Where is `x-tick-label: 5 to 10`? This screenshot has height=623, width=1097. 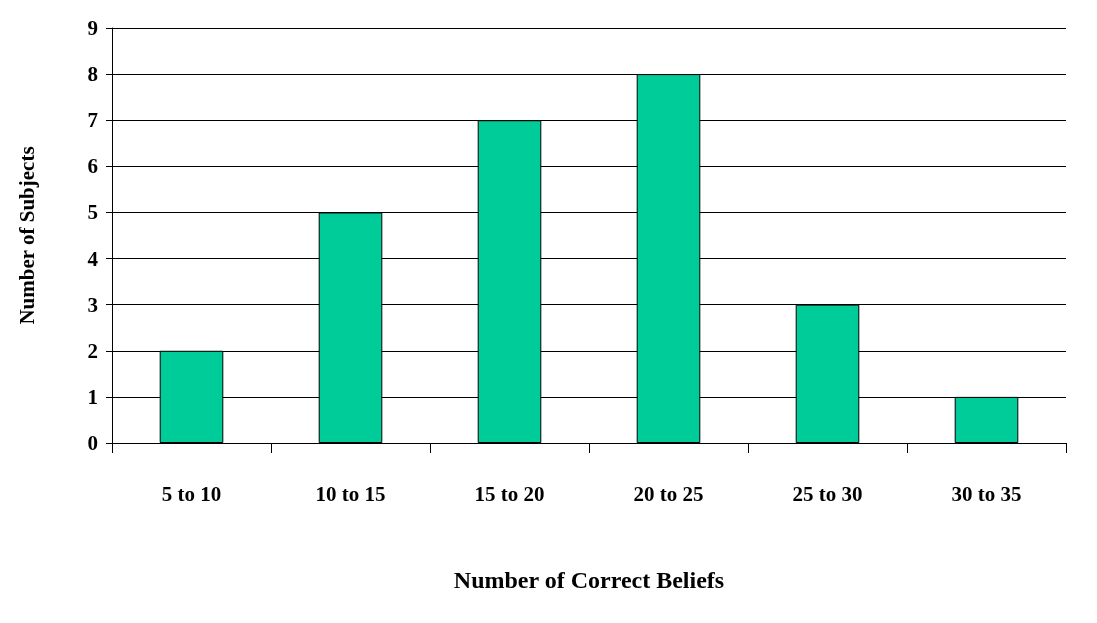
x-tick-label: 5 to 10 is located at coordinates (191, 493).